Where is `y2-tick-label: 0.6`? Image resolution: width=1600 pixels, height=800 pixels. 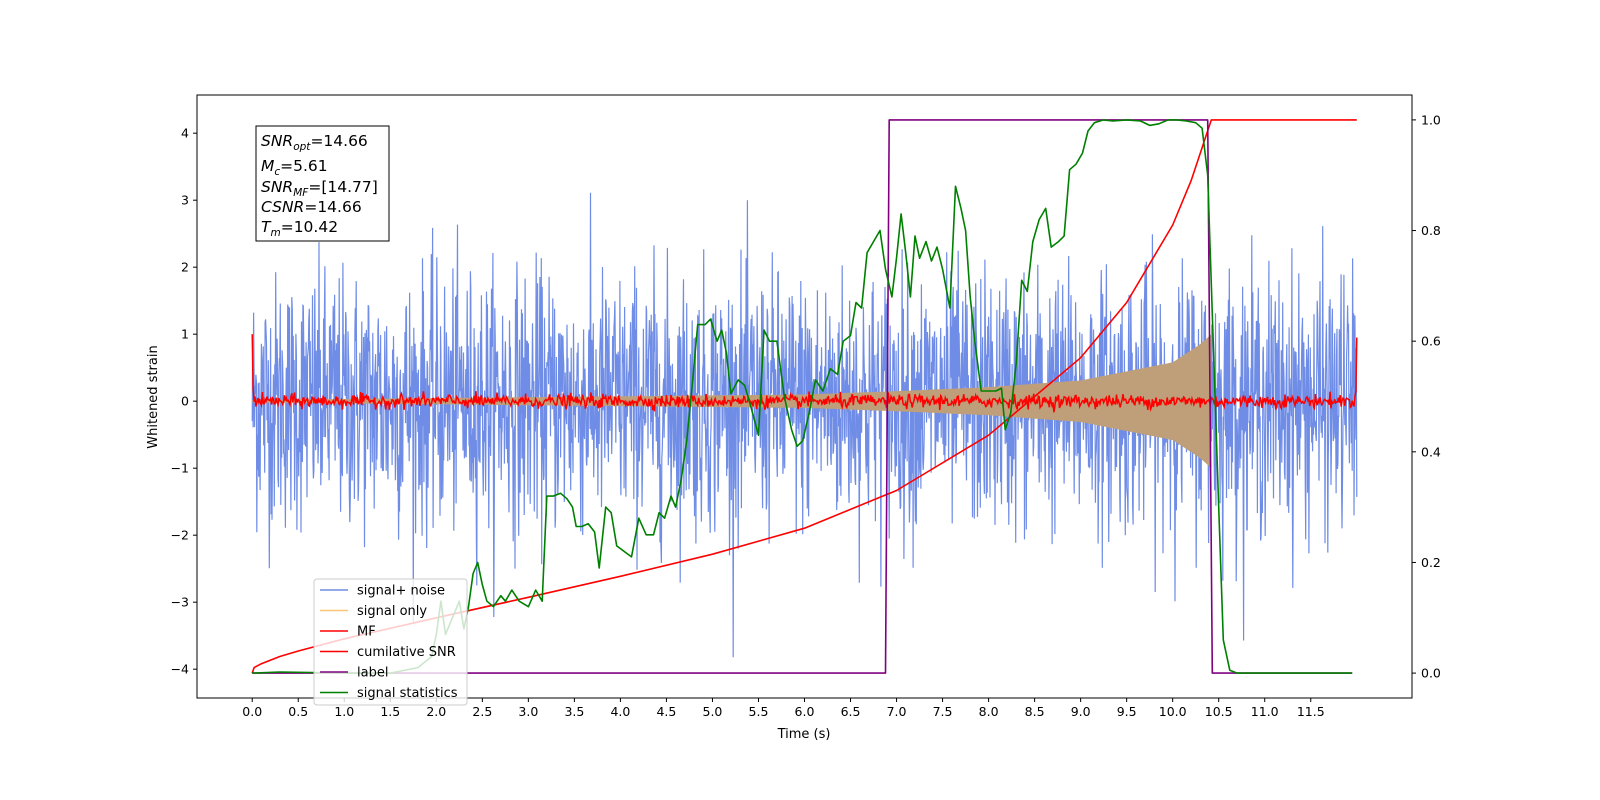
y2-tick-label: 0.6 is located at coordinates (1431, 341).